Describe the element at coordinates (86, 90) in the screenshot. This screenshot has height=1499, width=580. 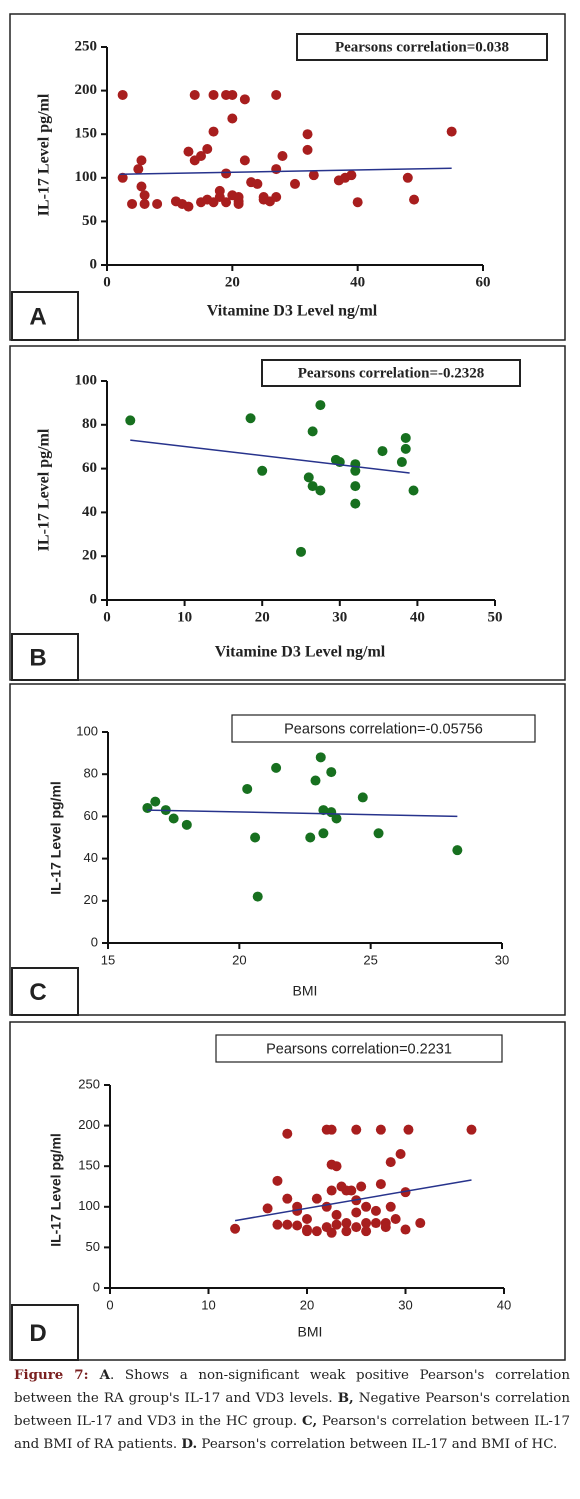
I see `y-tick-label: 200` at that location.